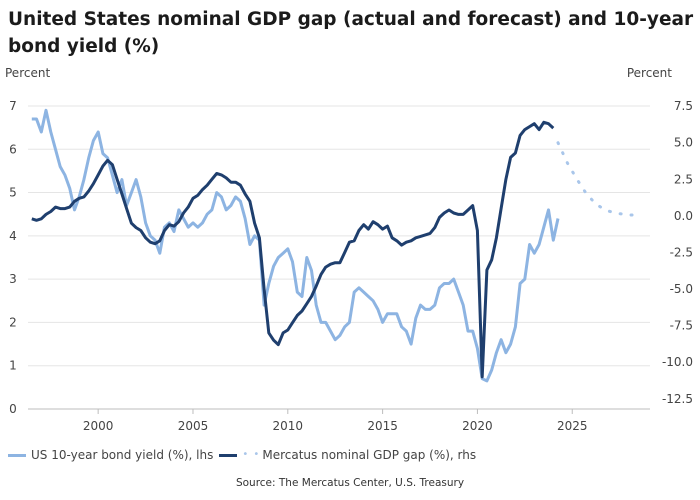  What do you see at coordinates (13, 322) in the screenshot?
I see `left-tick-label: 2` at bounding box center [13, 322].